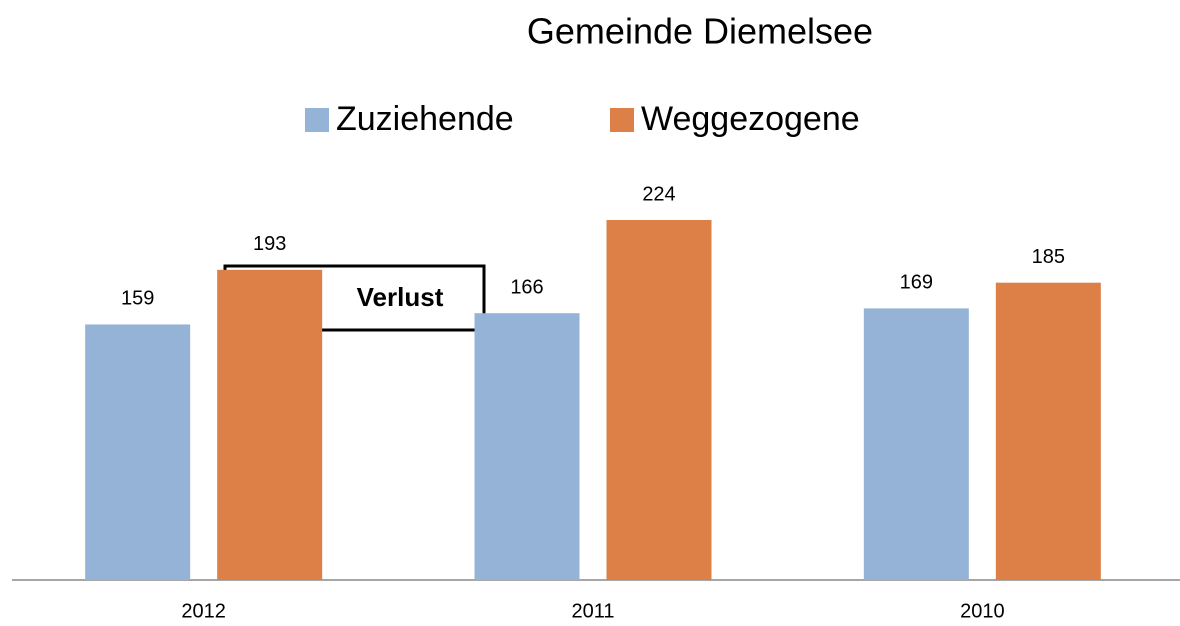 The image size is (1180, 626). Describe the element at coordinates (425, 119) in the screenshot. I see `legend-label: Zuziehende` at that location.